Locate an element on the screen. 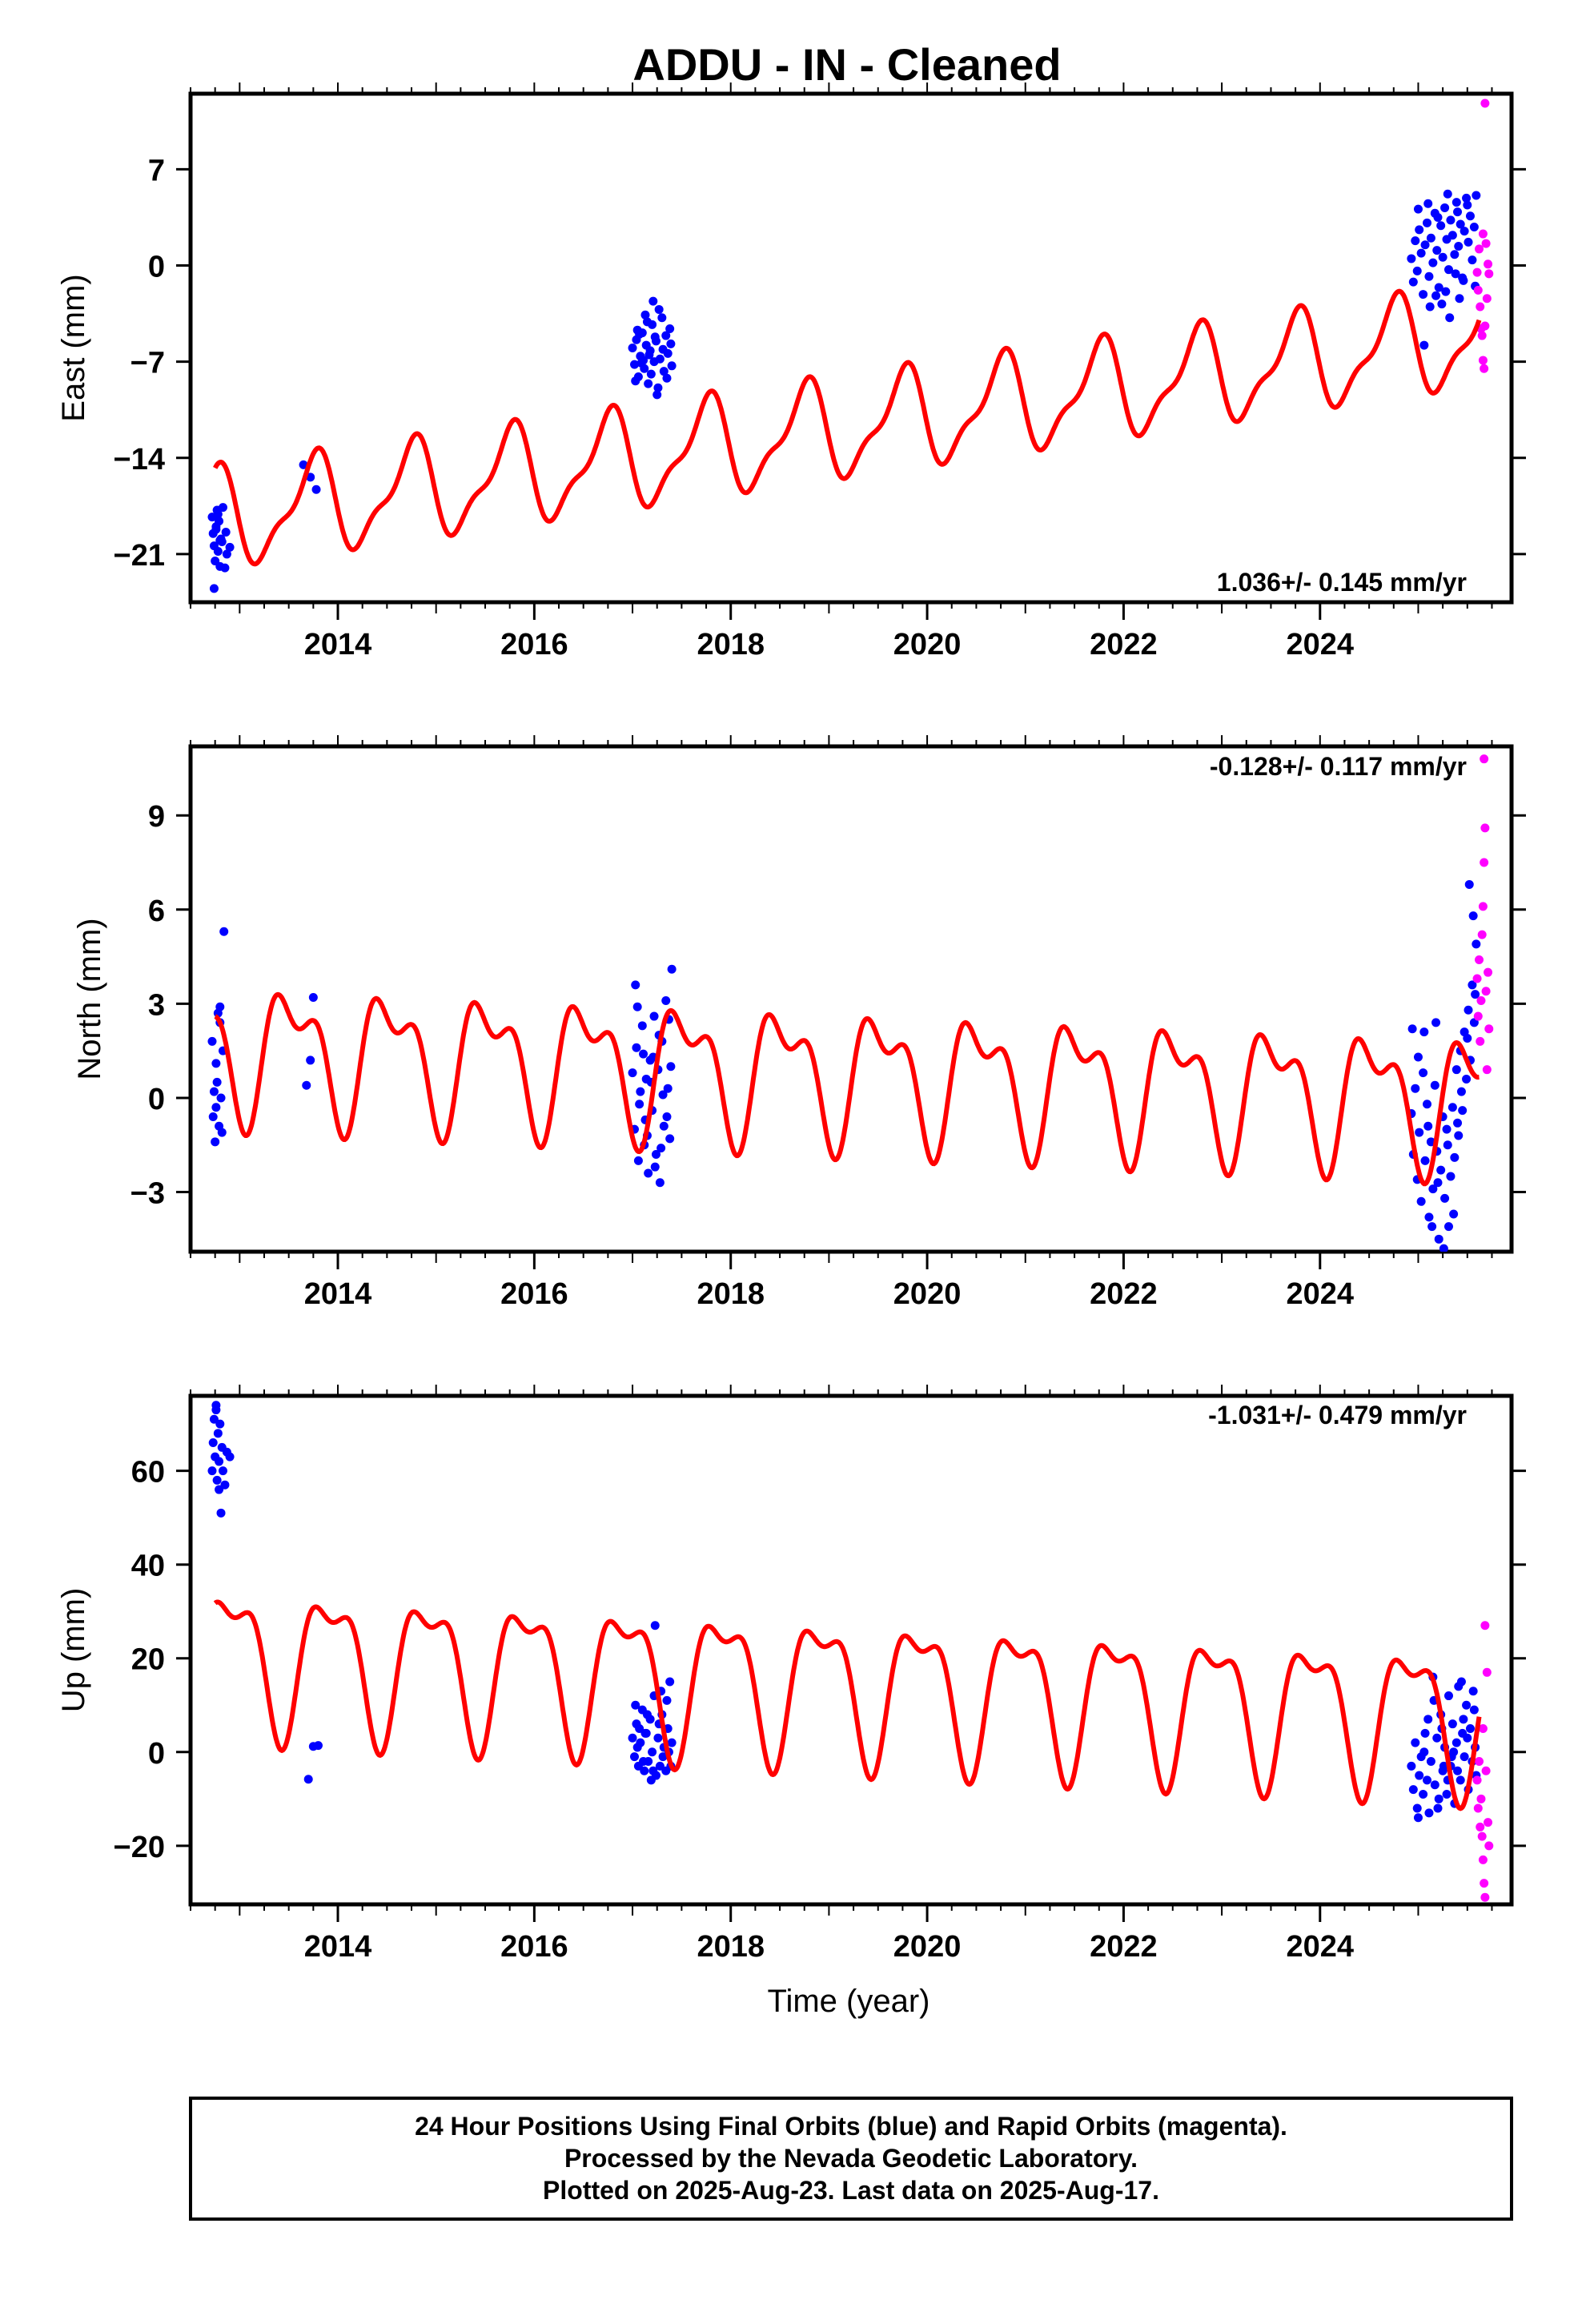 This screenshot has width=1582, height=2324. y-tick-label: −21 is located at coordinates (139, 556).